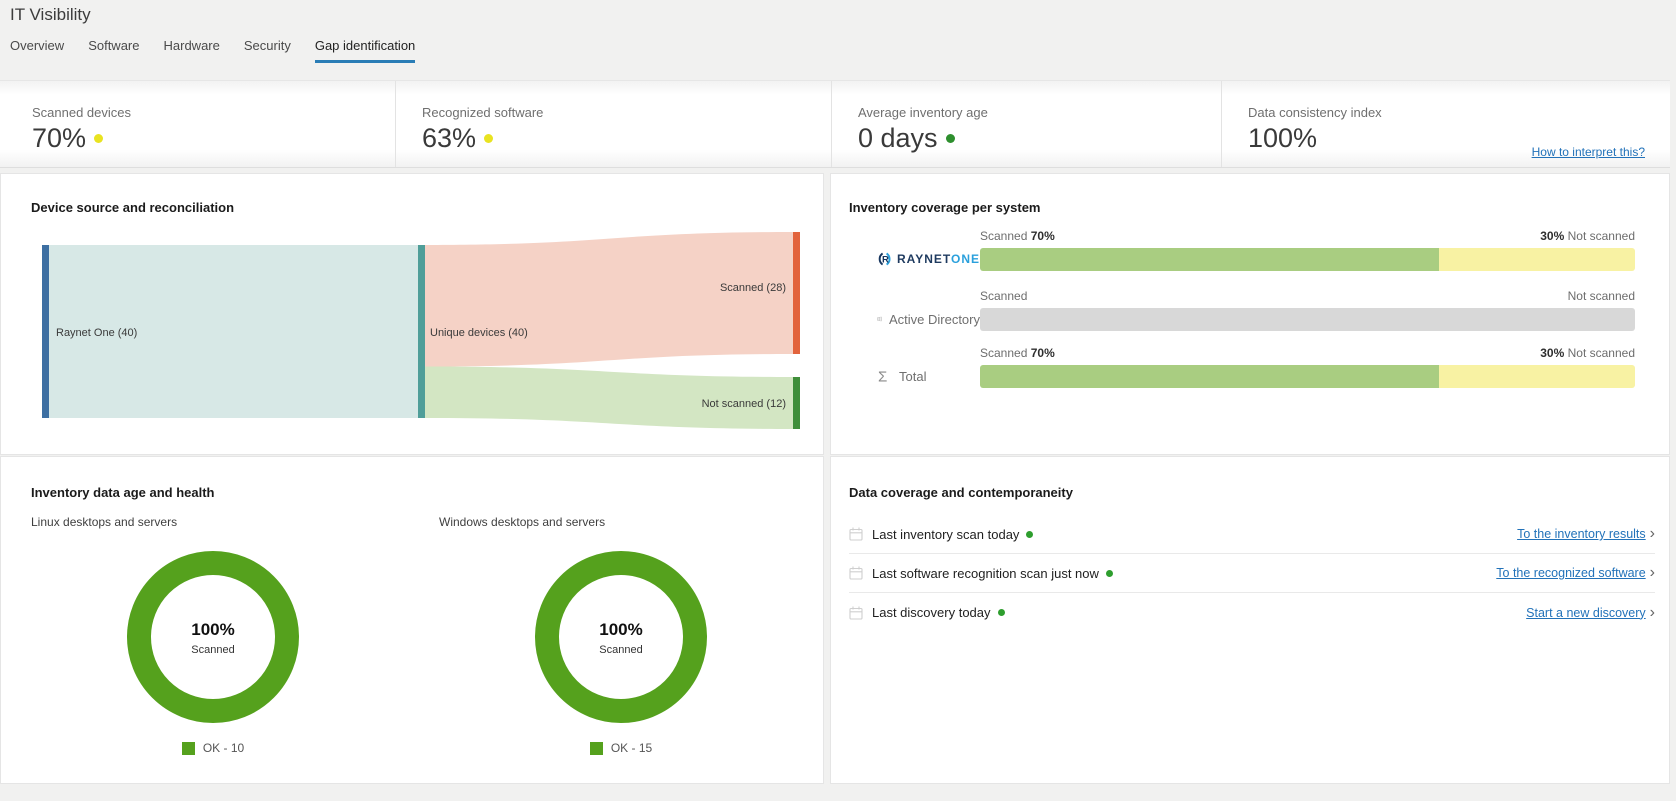  Describe the element at coordinates (1588, 152) in the screenshot. I see `how-to-interpret-link: How to interpret this?` at that location.